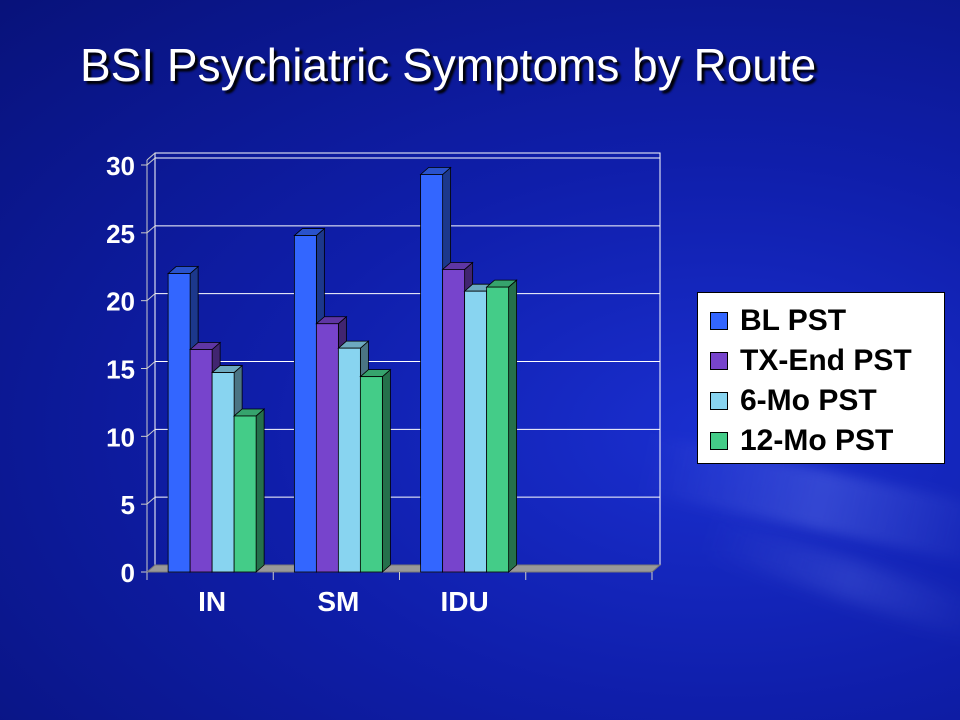 The height and width of the screenshot is (720, 960). What do you see at coordinates (448, 65) in the screenshot?
I see `slide-title: BSI Psychiatric Symptoms by Route` at bounding box center [448, 65].